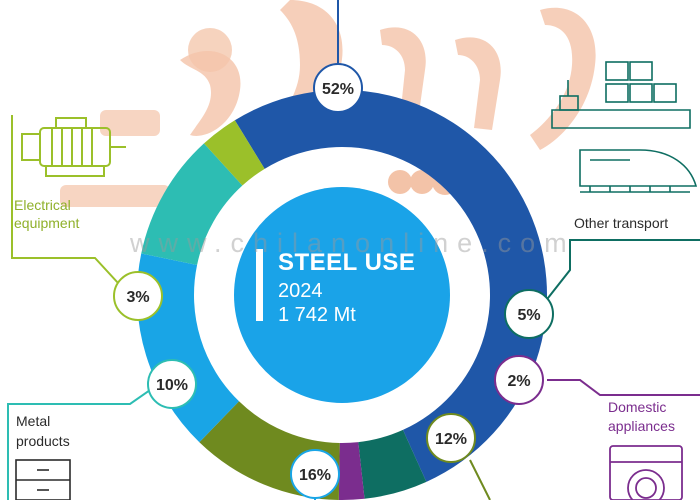 The image size is (700, 500). I want to click on ship-icon, so click(621, 95).